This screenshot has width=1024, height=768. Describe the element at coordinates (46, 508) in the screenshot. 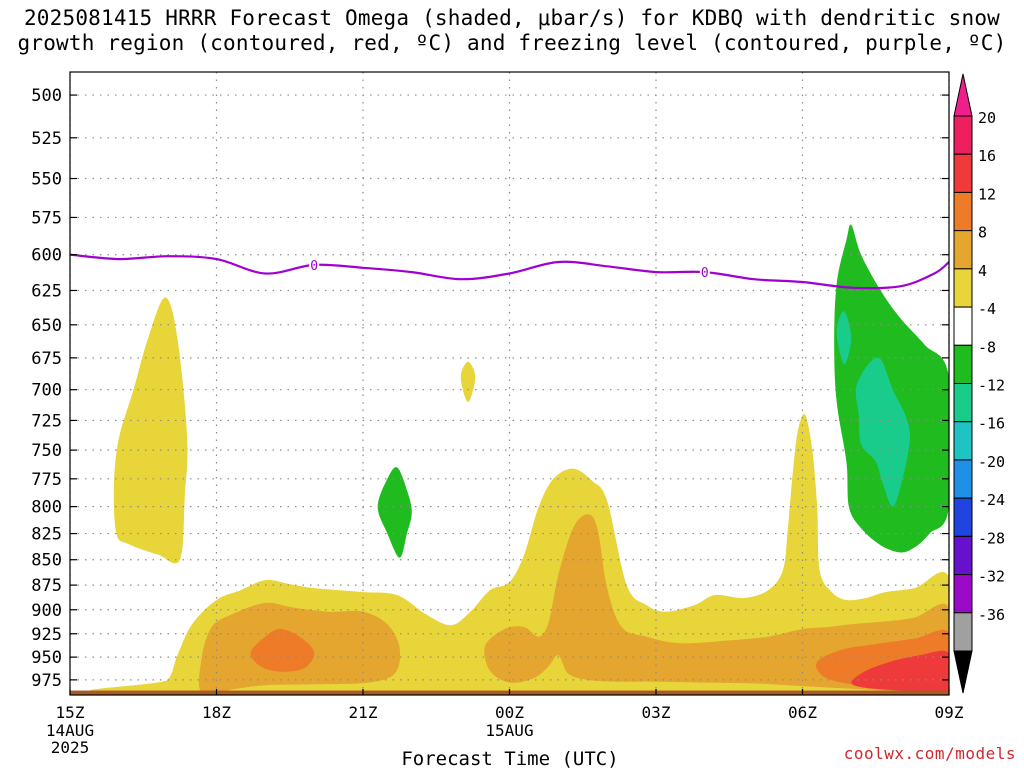

I see `y-tick-label-800: 800` at that location.